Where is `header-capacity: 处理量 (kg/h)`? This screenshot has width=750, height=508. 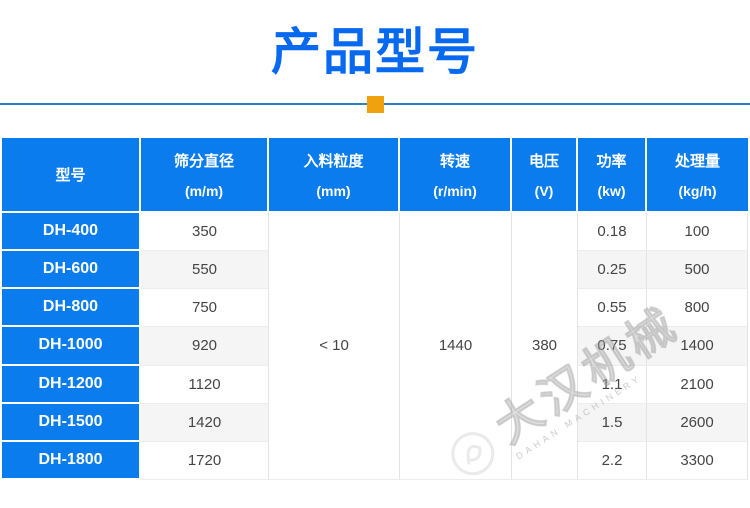 header-capacity: 处理量 (kg/h) is located at coordinates (697, 175).